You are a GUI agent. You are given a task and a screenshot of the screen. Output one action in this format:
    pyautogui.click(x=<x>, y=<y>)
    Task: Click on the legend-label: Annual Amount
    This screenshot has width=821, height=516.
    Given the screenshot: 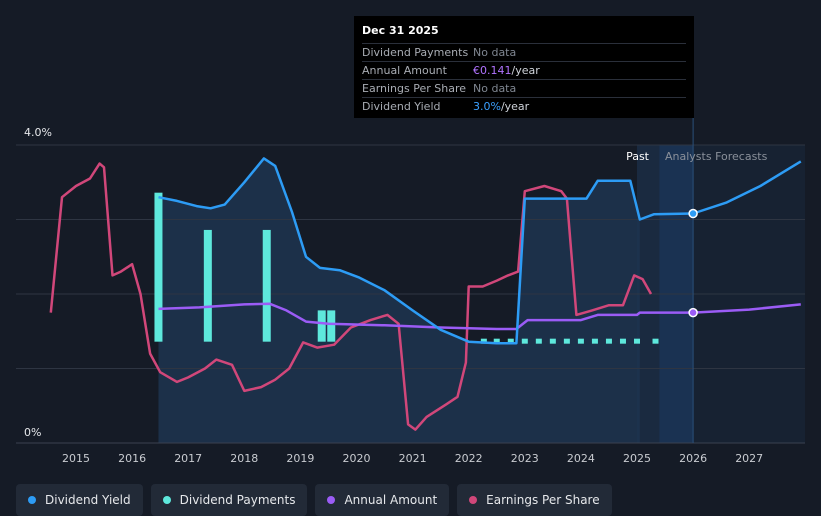 What is the action you would take?
    pyautogui.click(x=391, y=500)
    